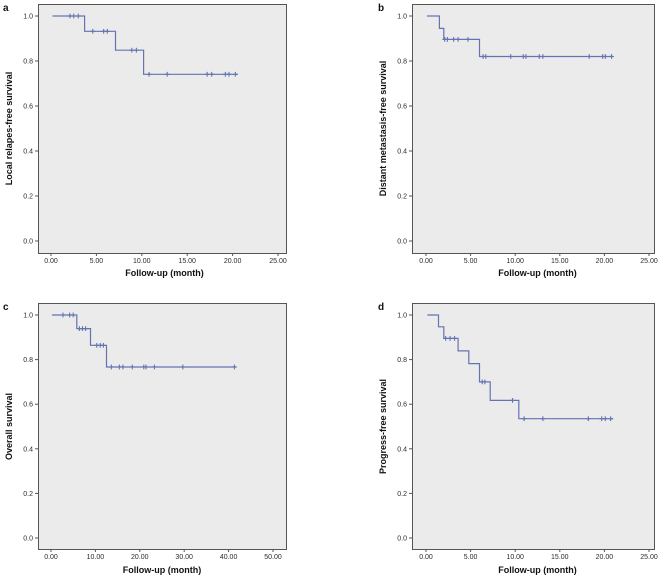  What do you see at coordinates (381, 8) in the screenshot?
I see `panel-letter: b` at bounding box center [381, 8].